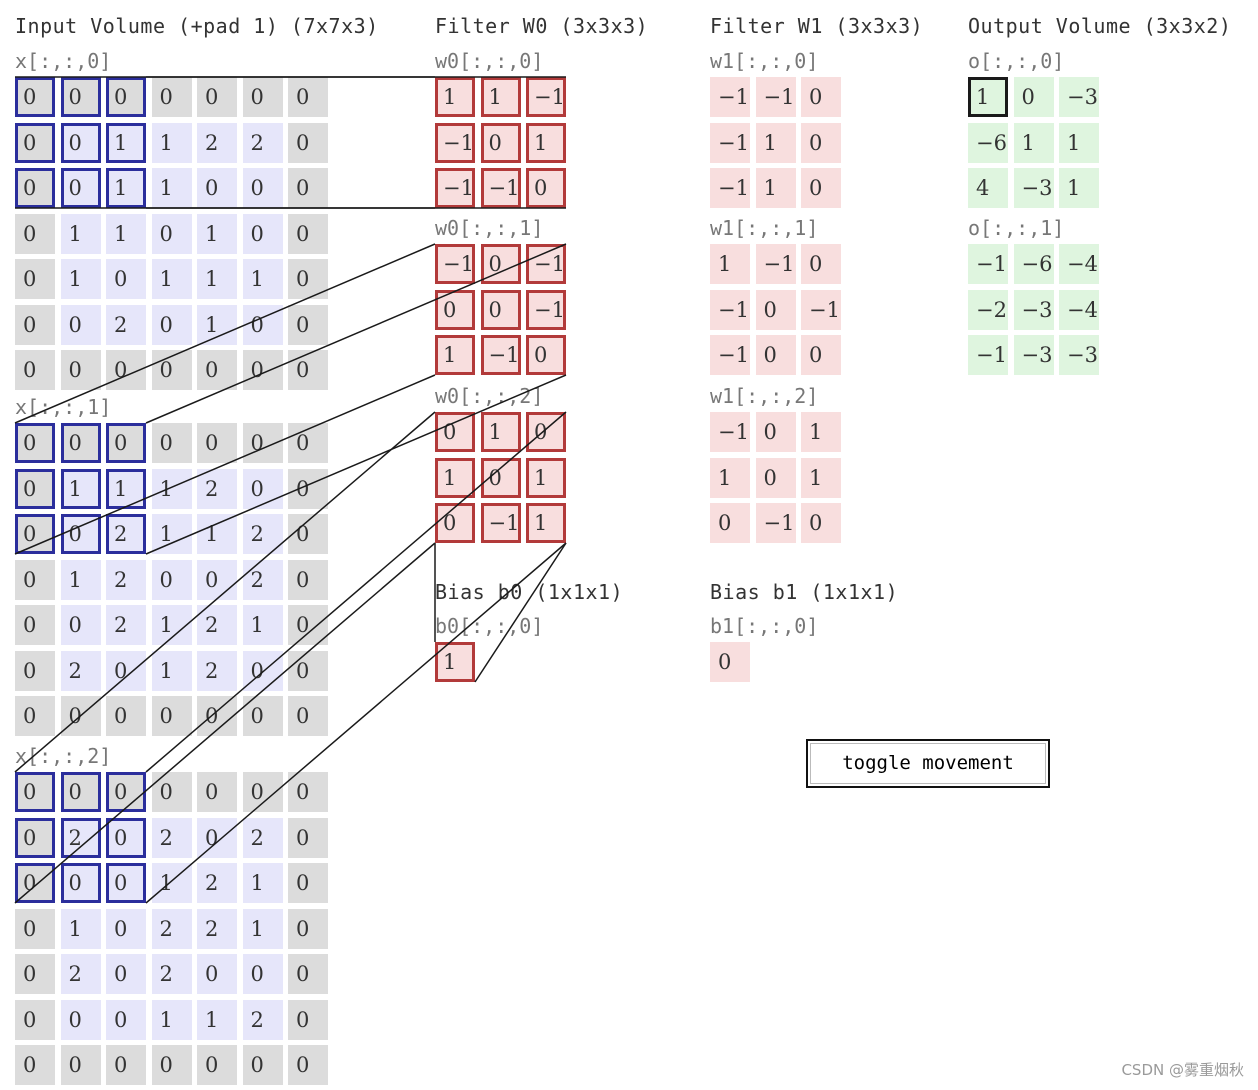 The width and height of the screenshot is (1258, 1090). What do you see at coordinates (804, 592) in the screenshot?
I see `bias-b1-title: Bias b1 (1x1x1)` at bounding box center [804, 592].